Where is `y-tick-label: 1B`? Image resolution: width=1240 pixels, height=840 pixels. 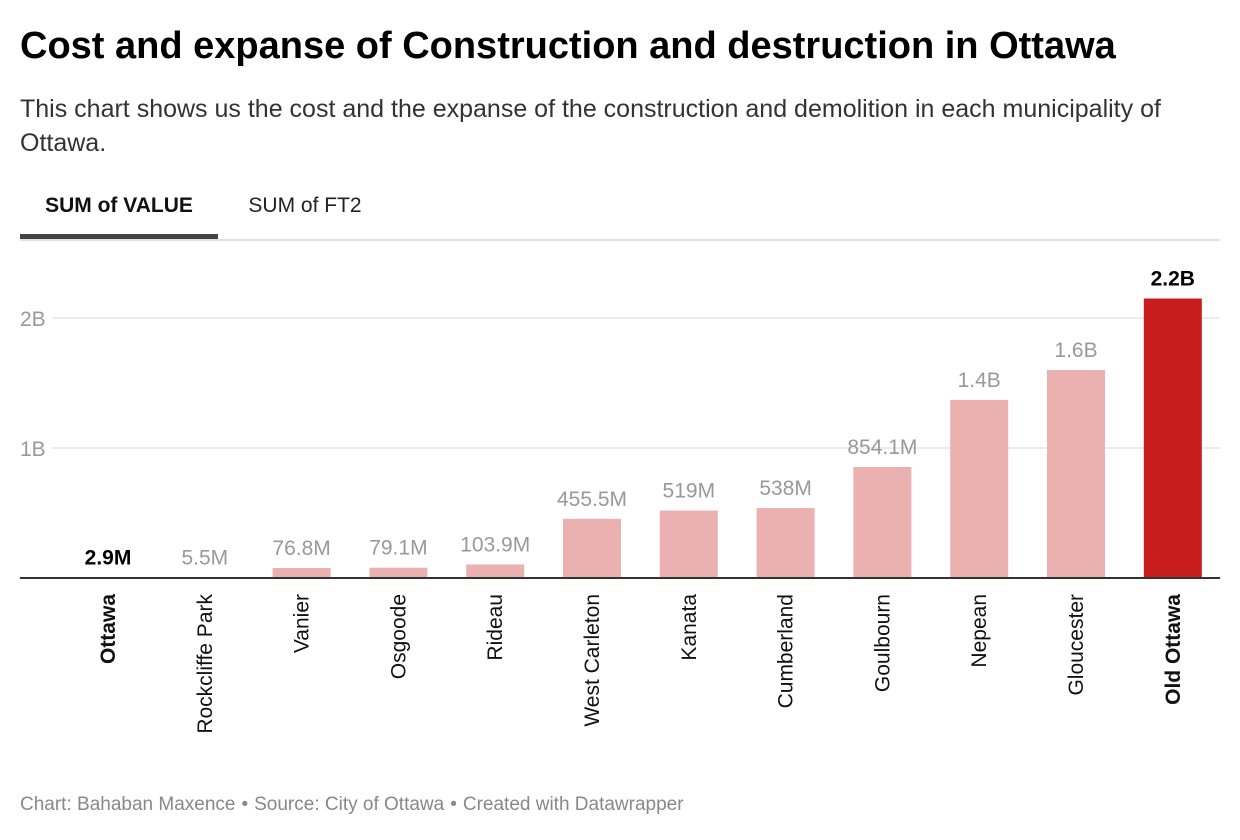
y-tick-label: 1B is located at coordinates (33, 449).